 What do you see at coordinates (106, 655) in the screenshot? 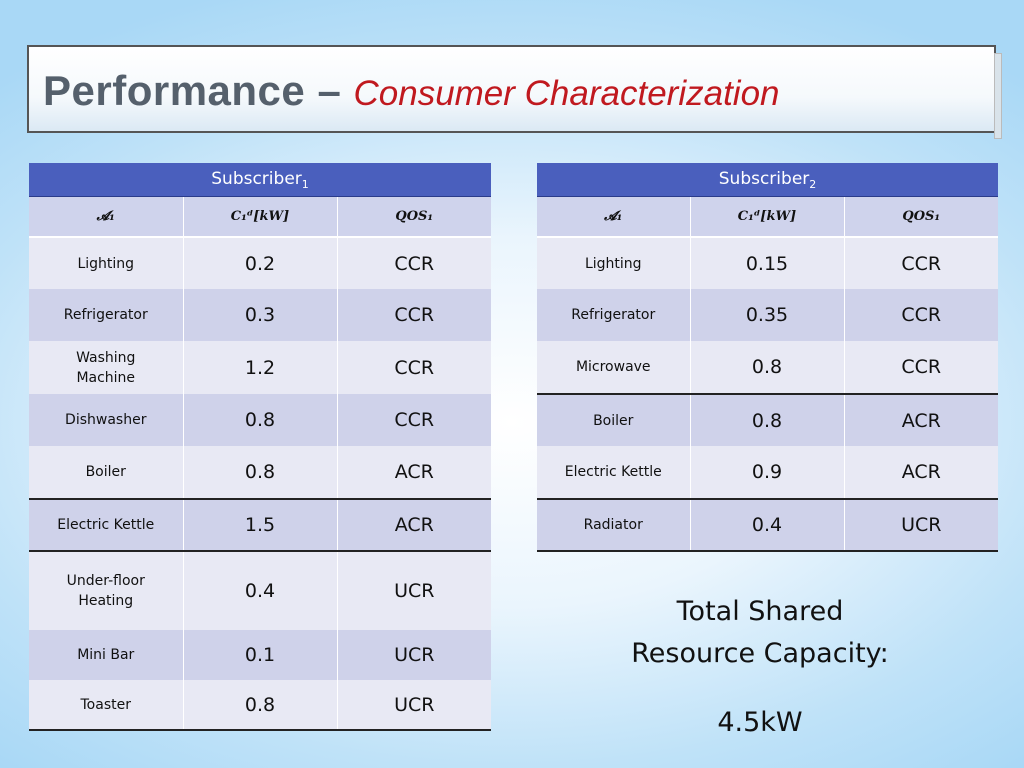
I see `appliance-cell: Mini Bar` at bounding box center [106, 655].